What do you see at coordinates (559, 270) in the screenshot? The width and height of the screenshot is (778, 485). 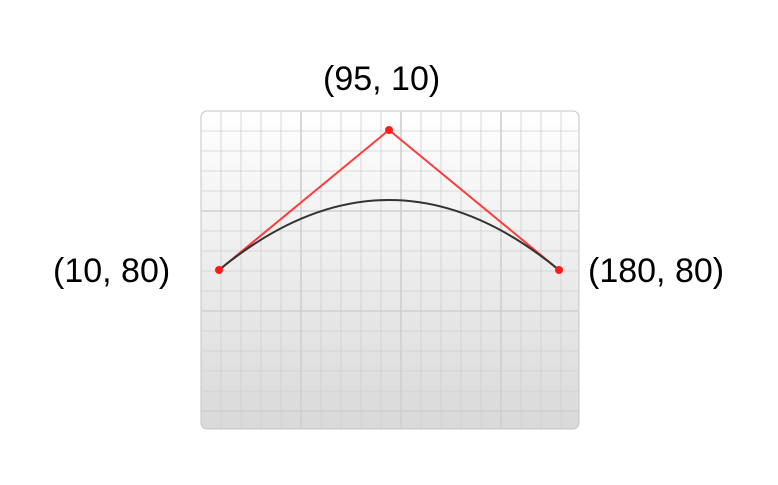 I see `end-point` at bounding box center [559, 270].